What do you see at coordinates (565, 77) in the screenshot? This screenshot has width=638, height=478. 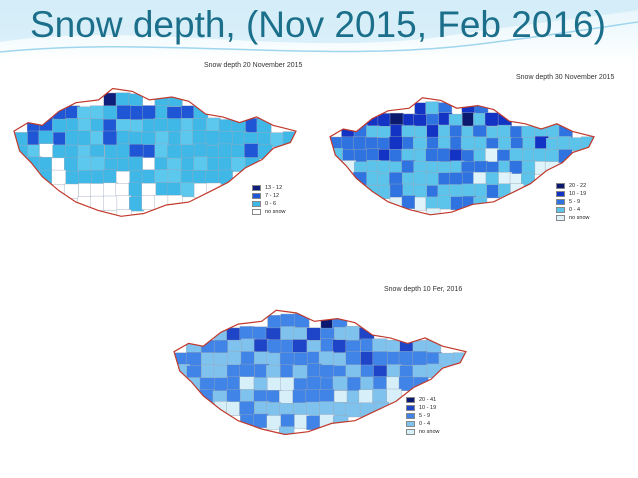 I see `map-title: Snow depth 30 November 2015` at bounding box center [565, 77].